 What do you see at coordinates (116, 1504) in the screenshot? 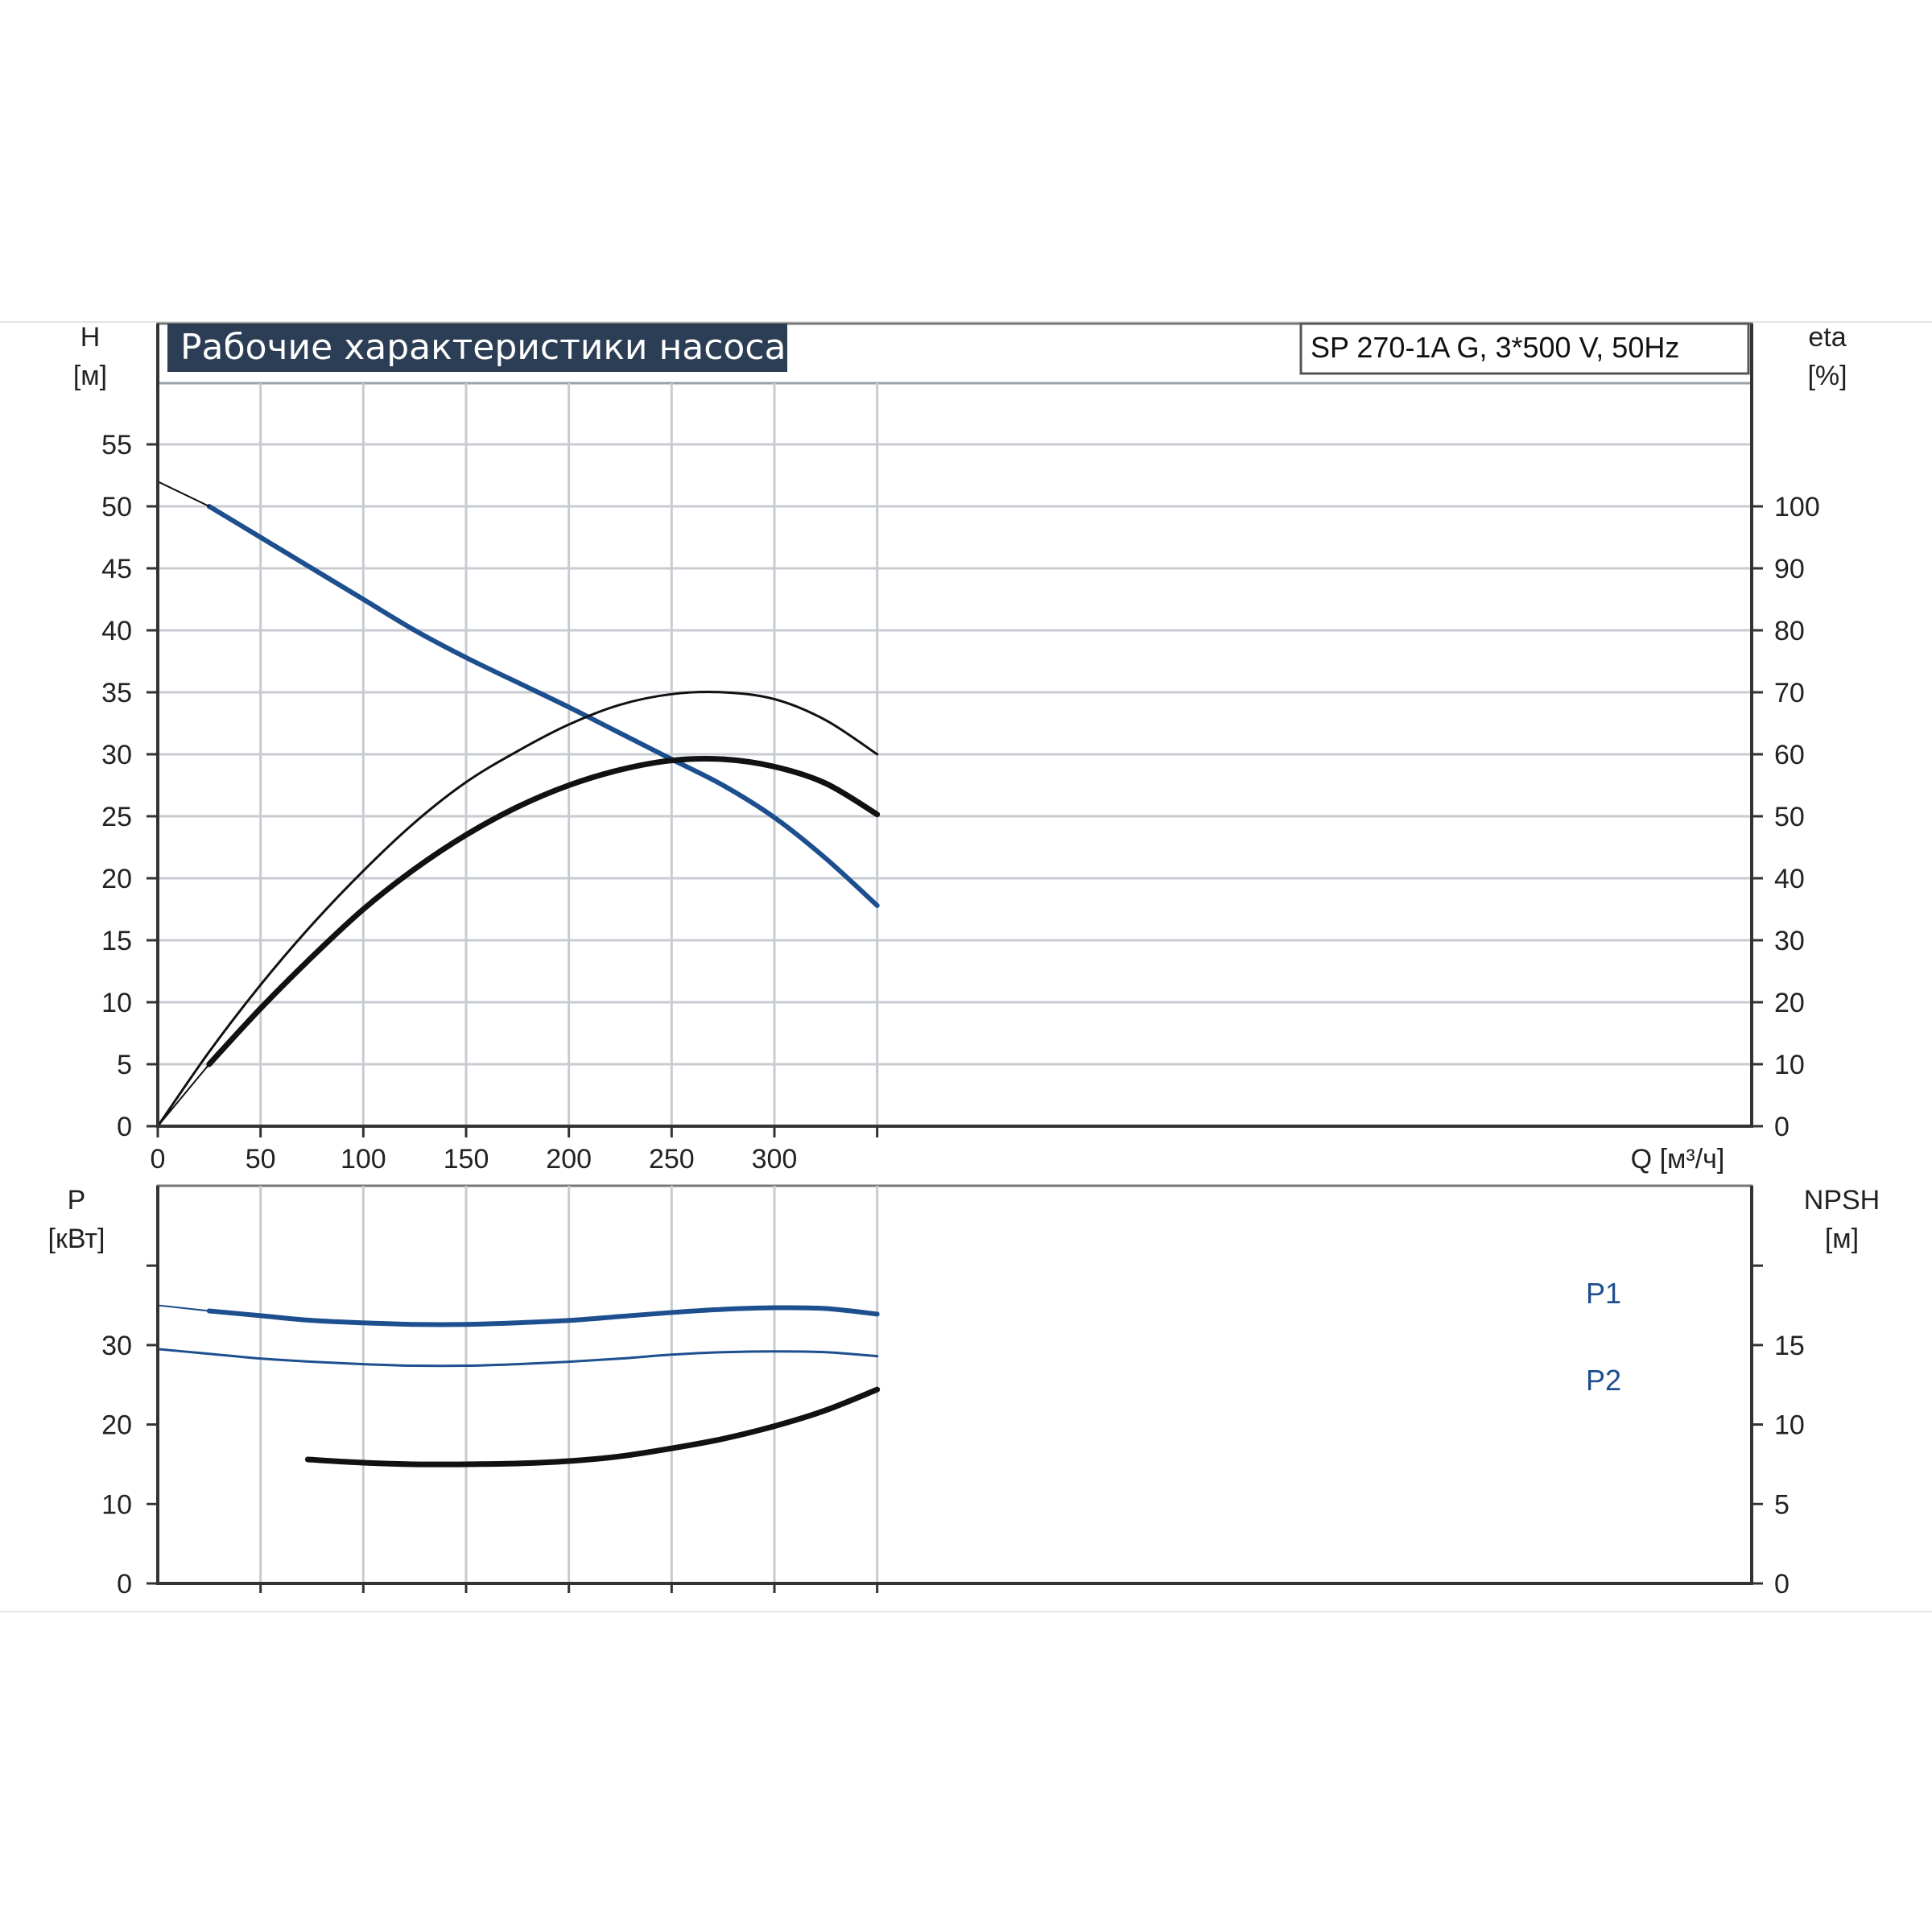
I see `bottom-left-tick-label: 10` at bounding box center [116, 1504].